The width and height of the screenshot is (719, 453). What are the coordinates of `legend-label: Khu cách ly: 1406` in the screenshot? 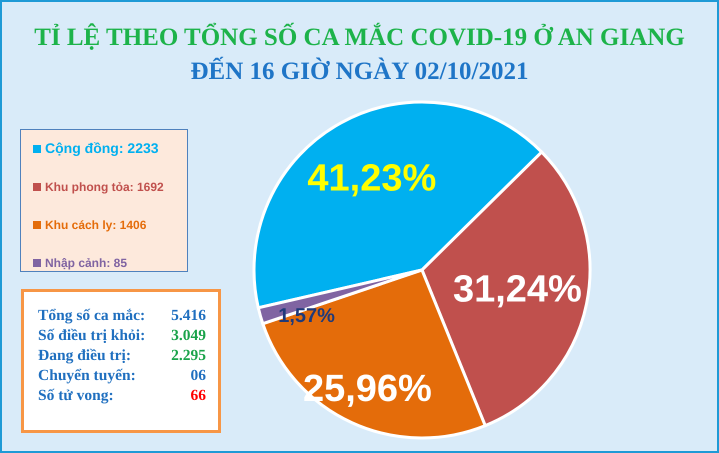 It's located at (95, 225).